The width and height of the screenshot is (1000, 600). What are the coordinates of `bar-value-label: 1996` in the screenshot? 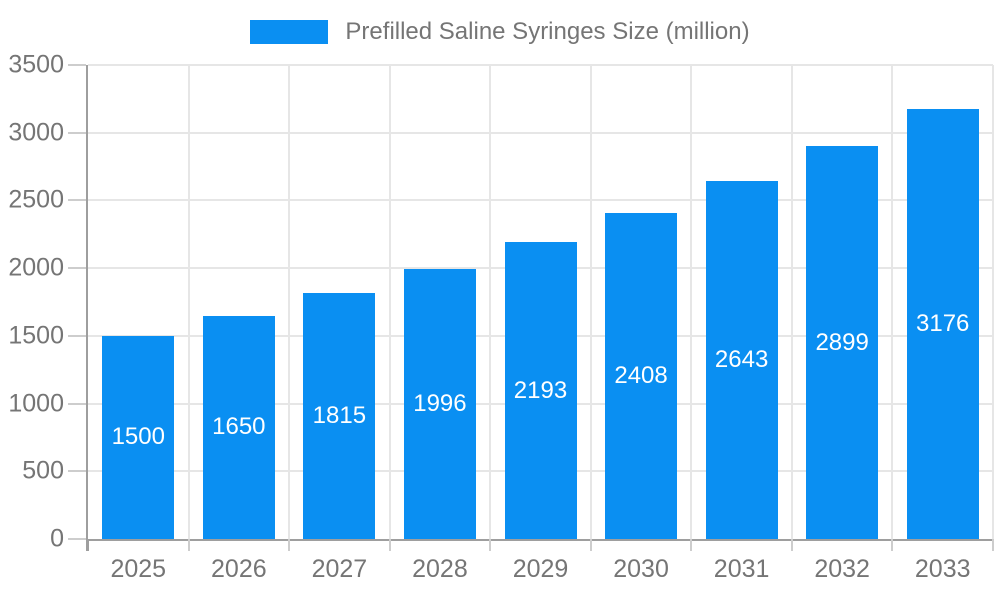 It's located at (440, 403).